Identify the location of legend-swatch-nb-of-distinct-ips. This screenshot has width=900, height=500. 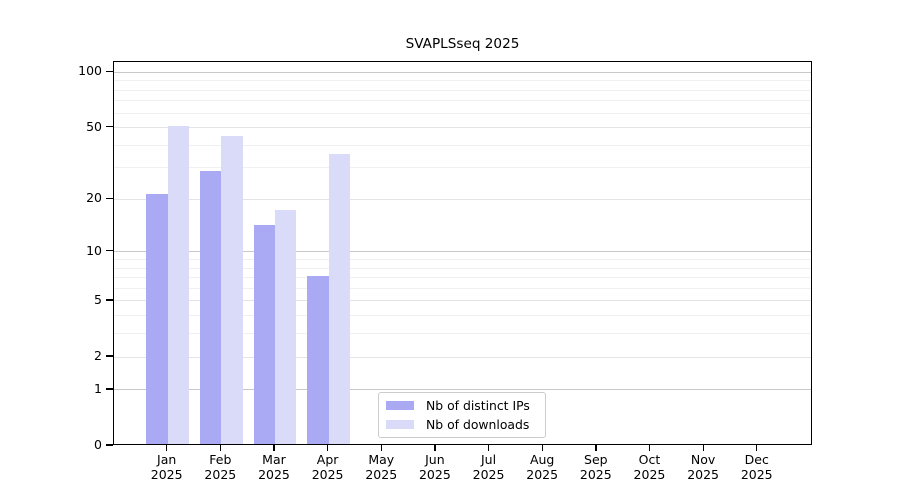
(400, 405).